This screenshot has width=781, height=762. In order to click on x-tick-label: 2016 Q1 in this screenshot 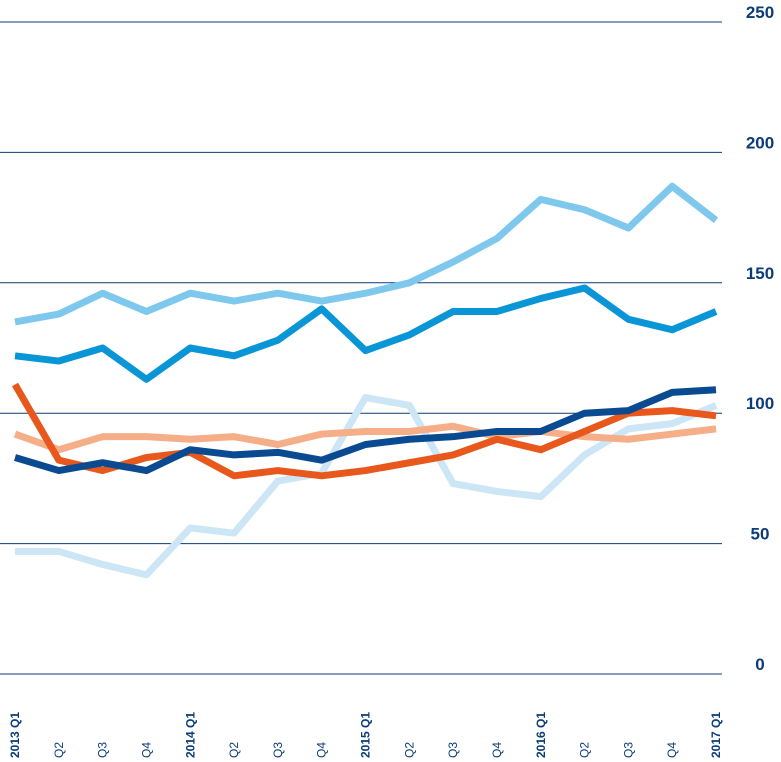, I will do `click(541, 735)`.